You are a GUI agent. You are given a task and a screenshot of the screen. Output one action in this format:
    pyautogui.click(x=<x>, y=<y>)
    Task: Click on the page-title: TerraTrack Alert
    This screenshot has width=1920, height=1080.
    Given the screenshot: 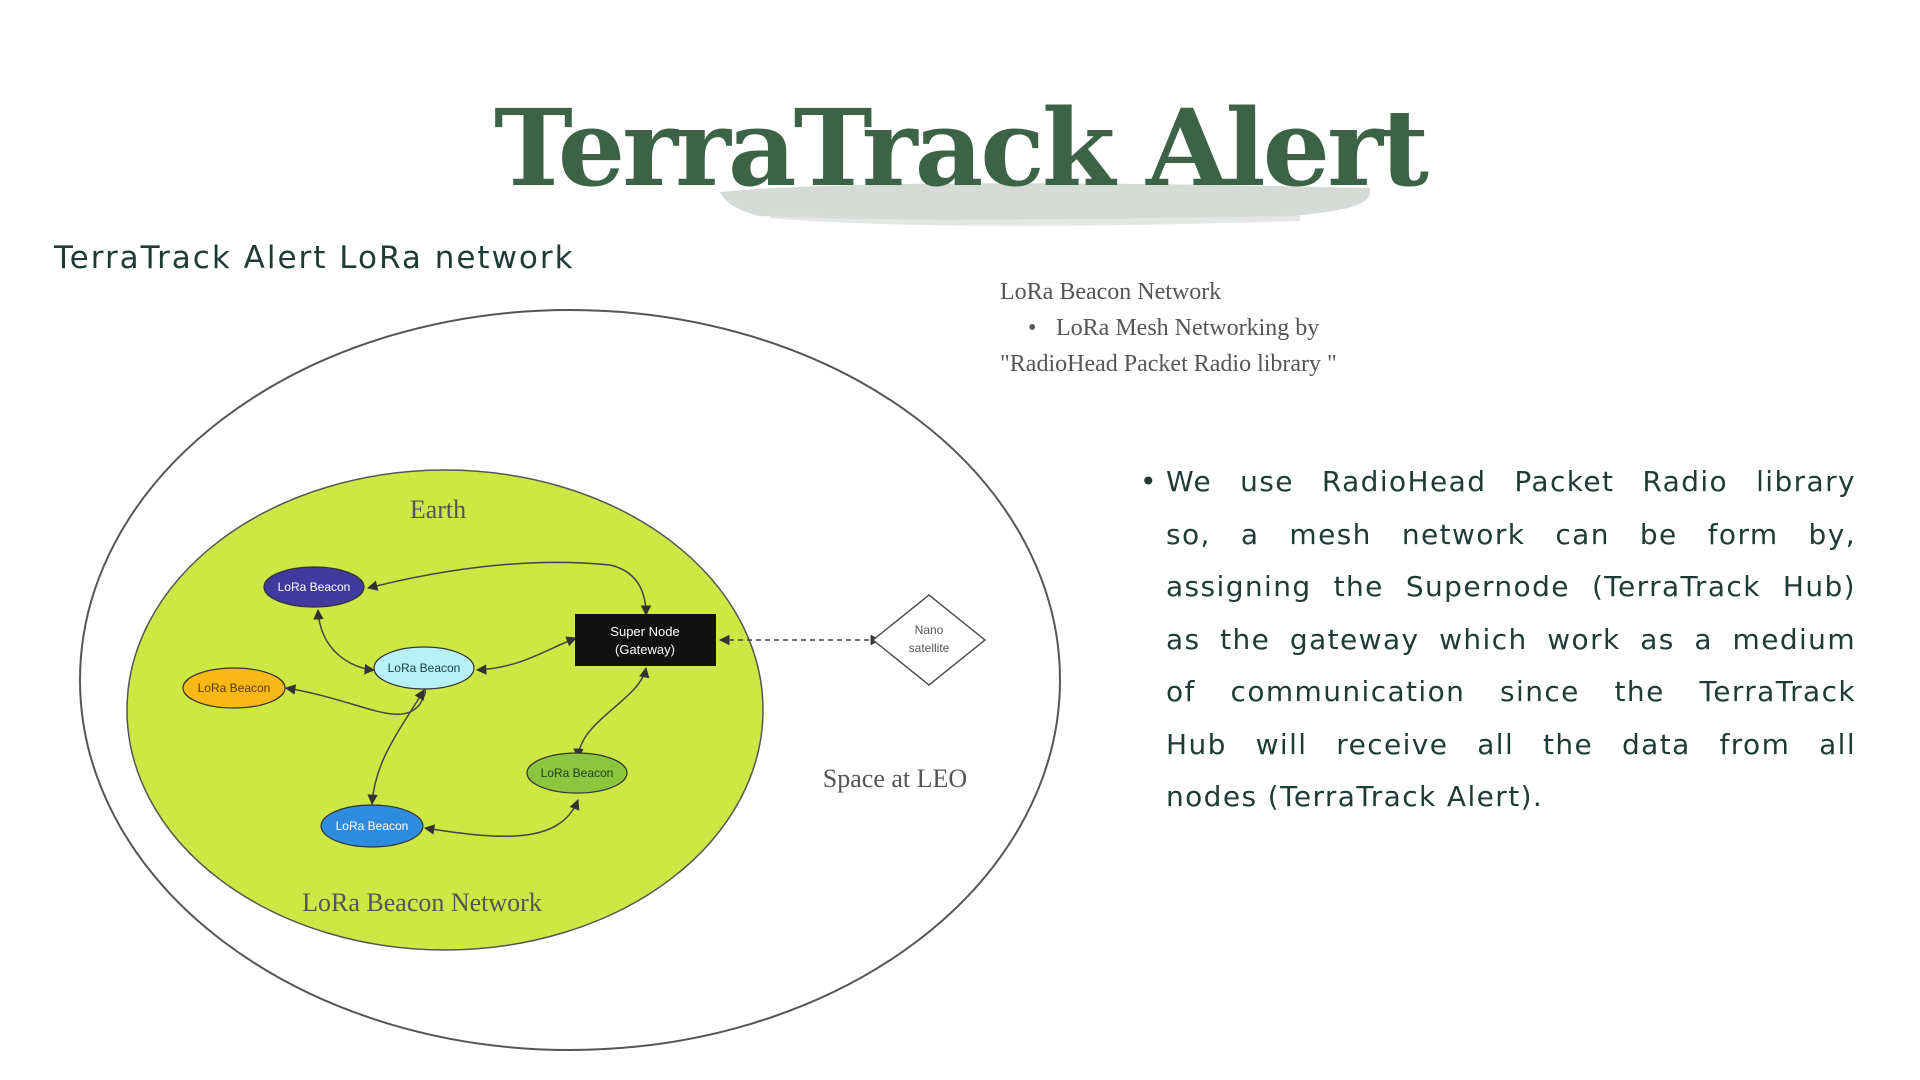 What is the action you would take?
    pyautogui.click(x=961, y=147)
    